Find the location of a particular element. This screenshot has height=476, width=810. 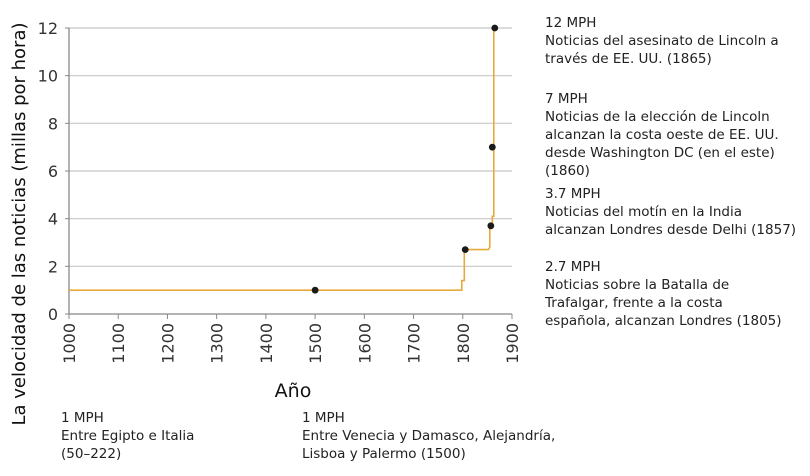

annotation-text: Noticias del motín en la India is located at coordinates (643, 212).